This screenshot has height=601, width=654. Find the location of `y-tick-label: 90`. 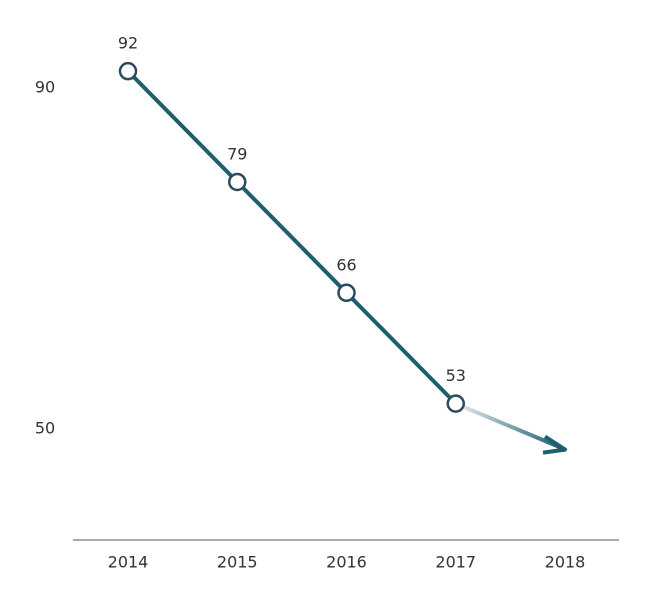

y-tick-label: 90 is located at coordinates (45, 87).